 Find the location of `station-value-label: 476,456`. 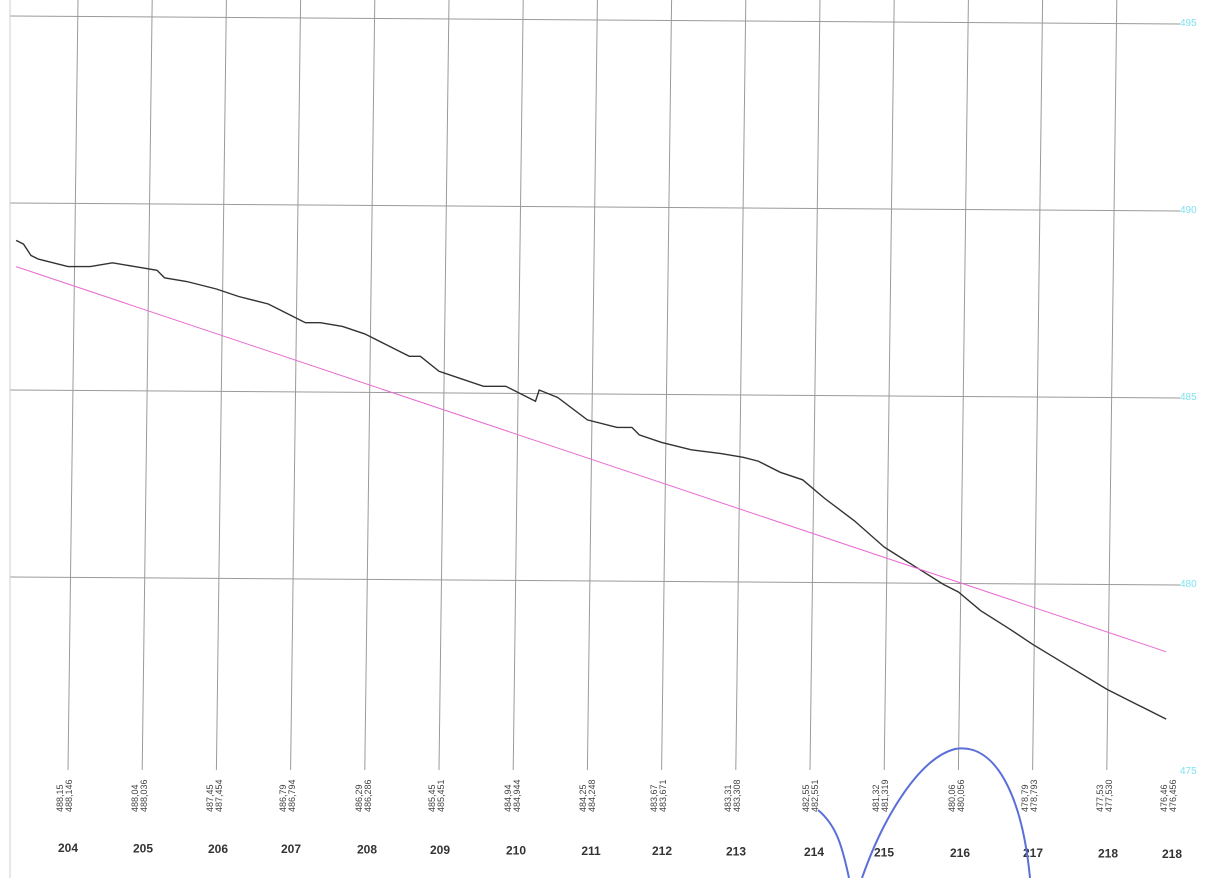

station-value-label: 476,456 is located at coordinates (1173, 795).